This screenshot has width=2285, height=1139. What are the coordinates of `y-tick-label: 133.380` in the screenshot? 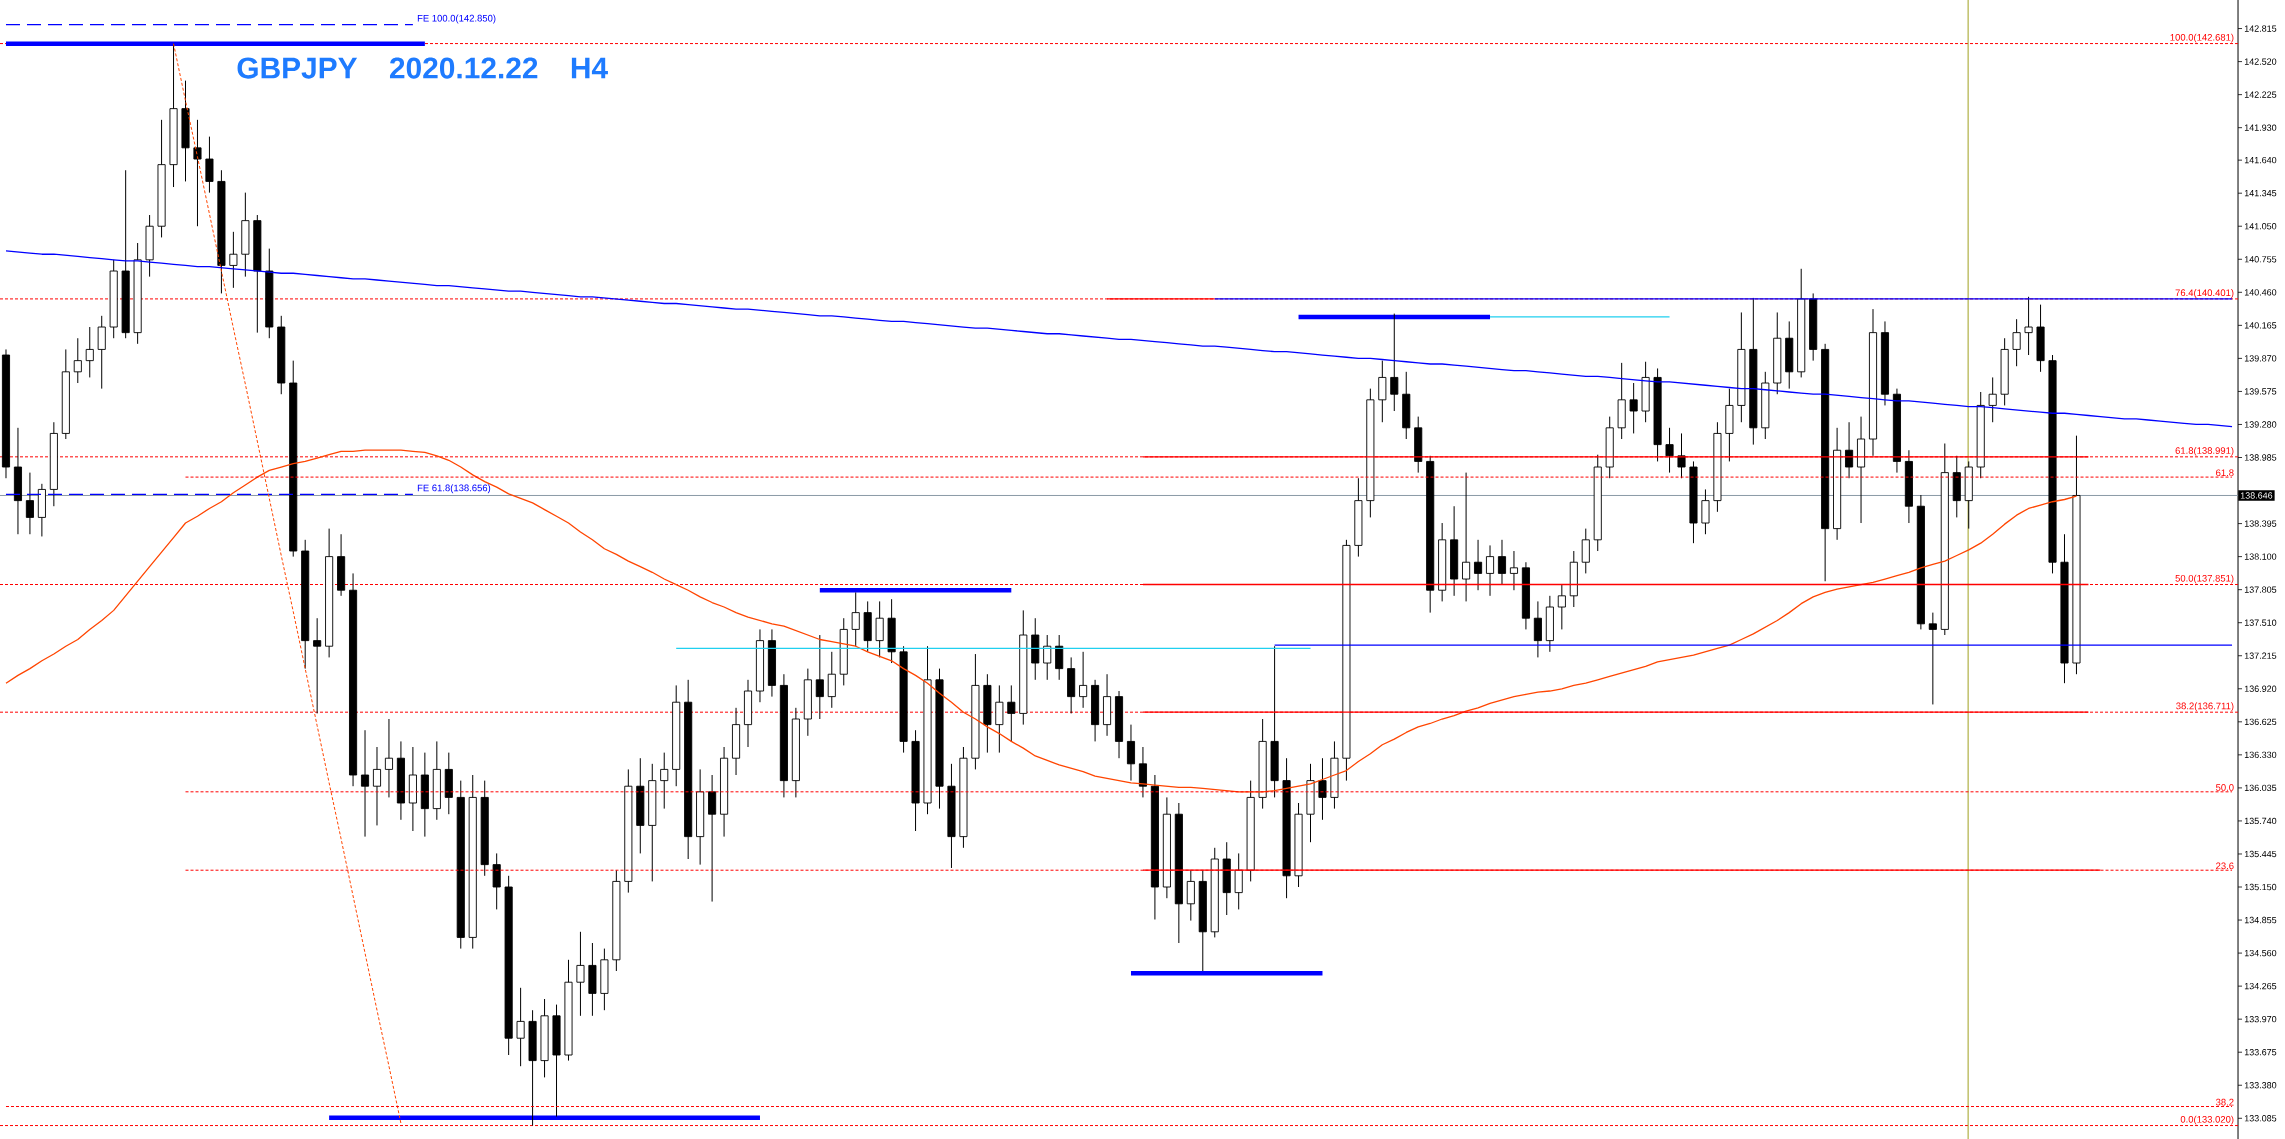 It's located at (2260, 1085).